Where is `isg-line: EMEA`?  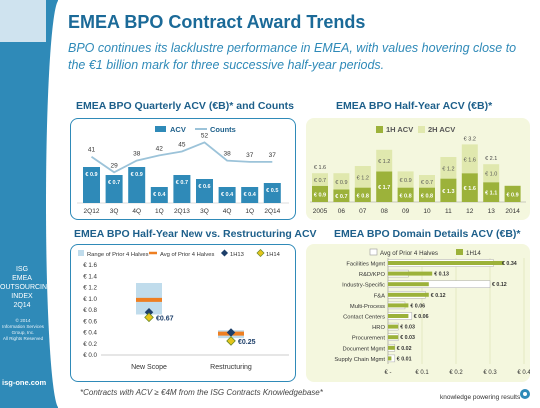 isg-line: EMEA is located at coordinates (22, 278).